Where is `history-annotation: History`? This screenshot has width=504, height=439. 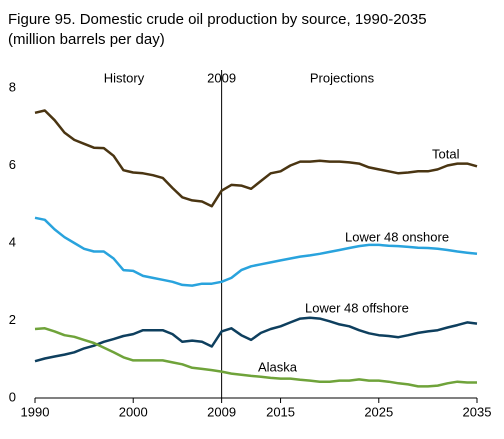 history-annotation: History is located at coordinates (124, 77).